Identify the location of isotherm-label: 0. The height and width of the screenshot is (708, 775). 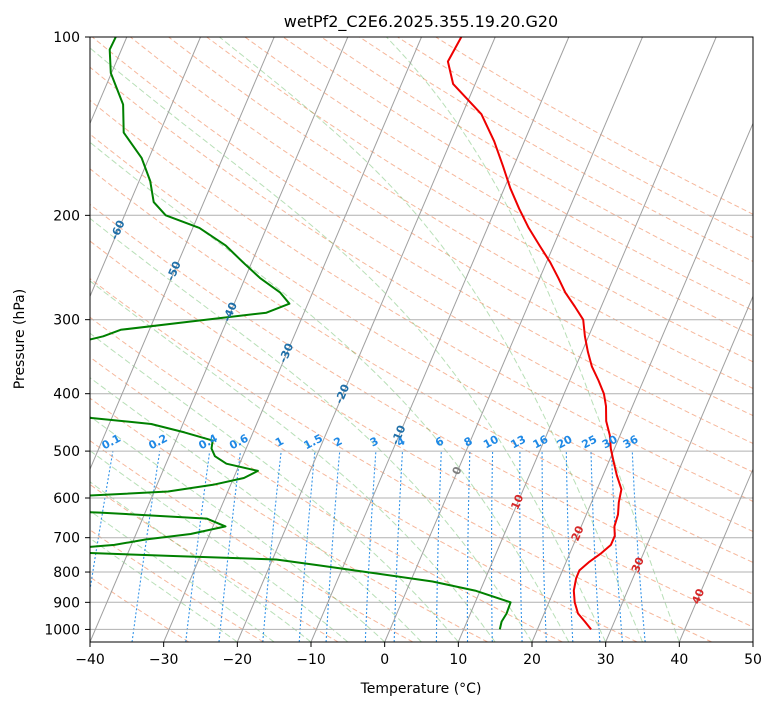
(457, 470).